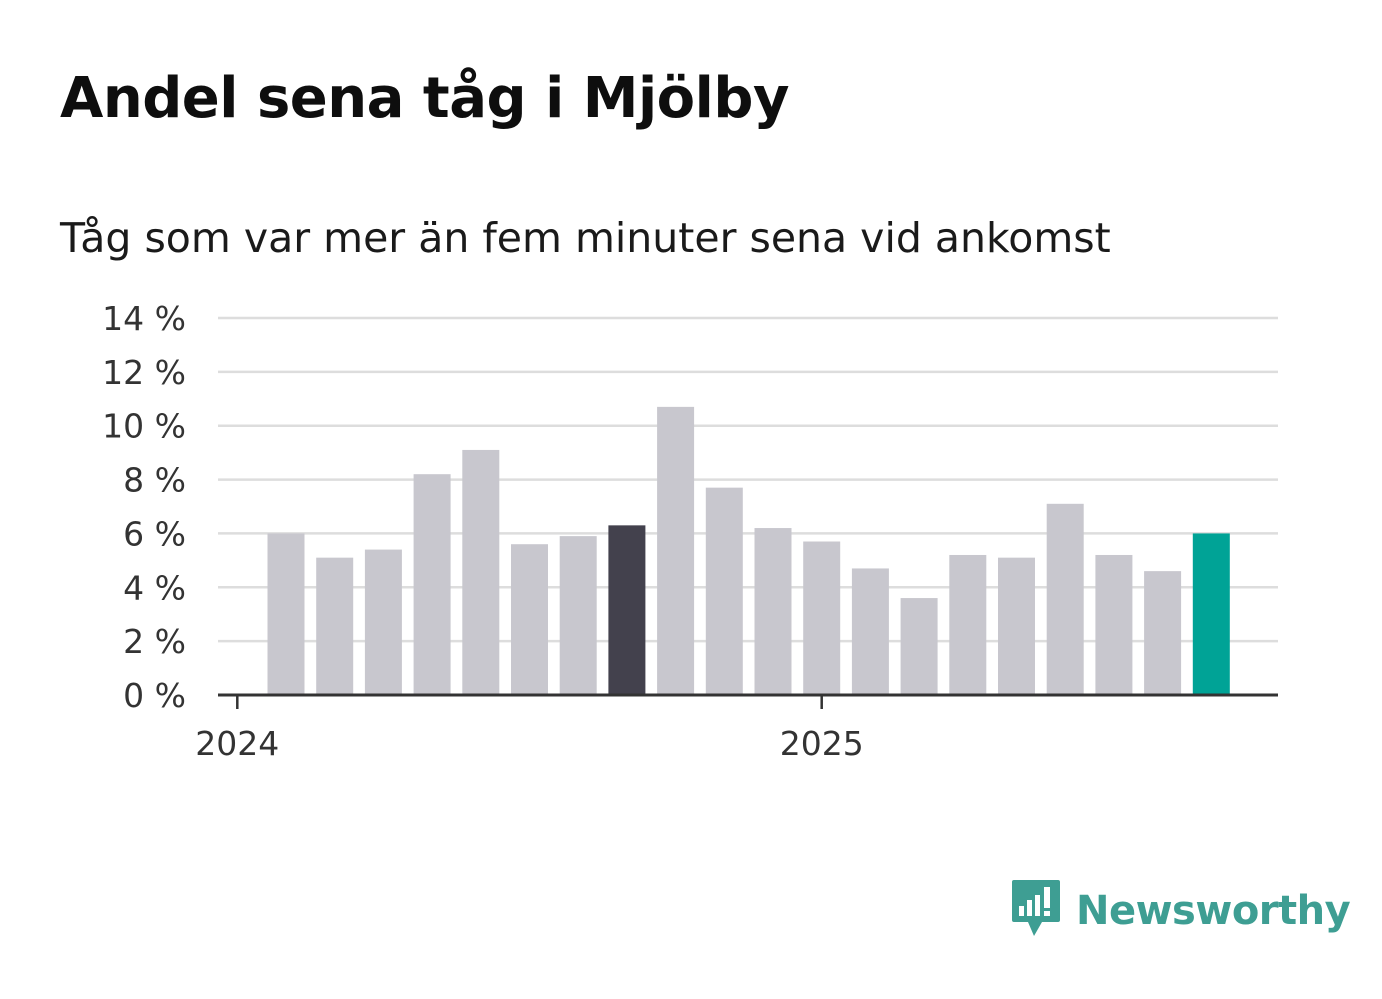 The width and height of the screenshot is (1382, 999). I want to click on y-tick-label: 6 %, so click(154, 533).